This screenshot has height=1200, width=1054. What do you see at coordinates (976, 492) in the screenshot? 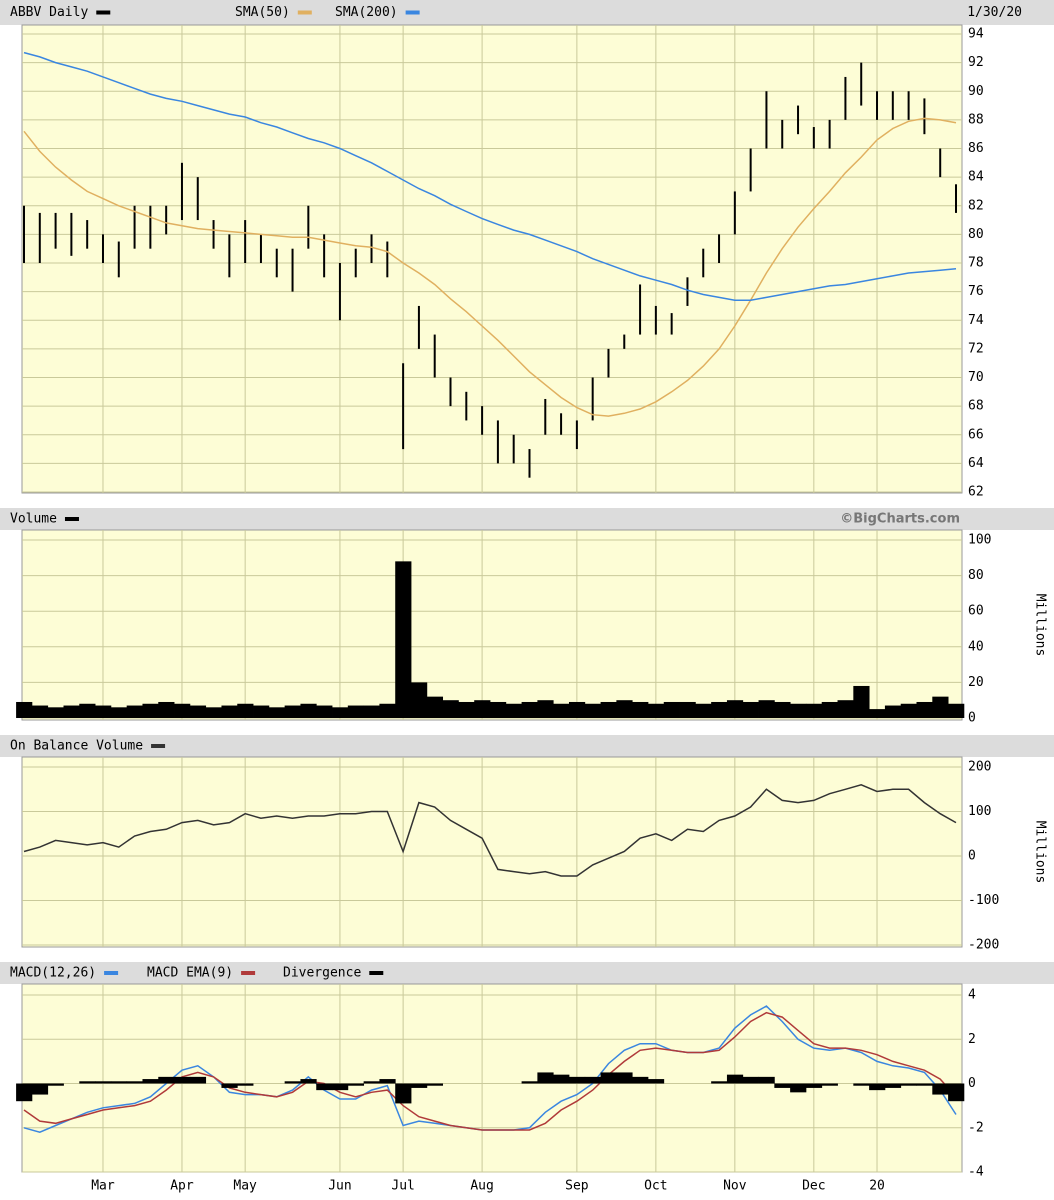
I see `y-tick-label: 62` at bounding box center [976, 492].